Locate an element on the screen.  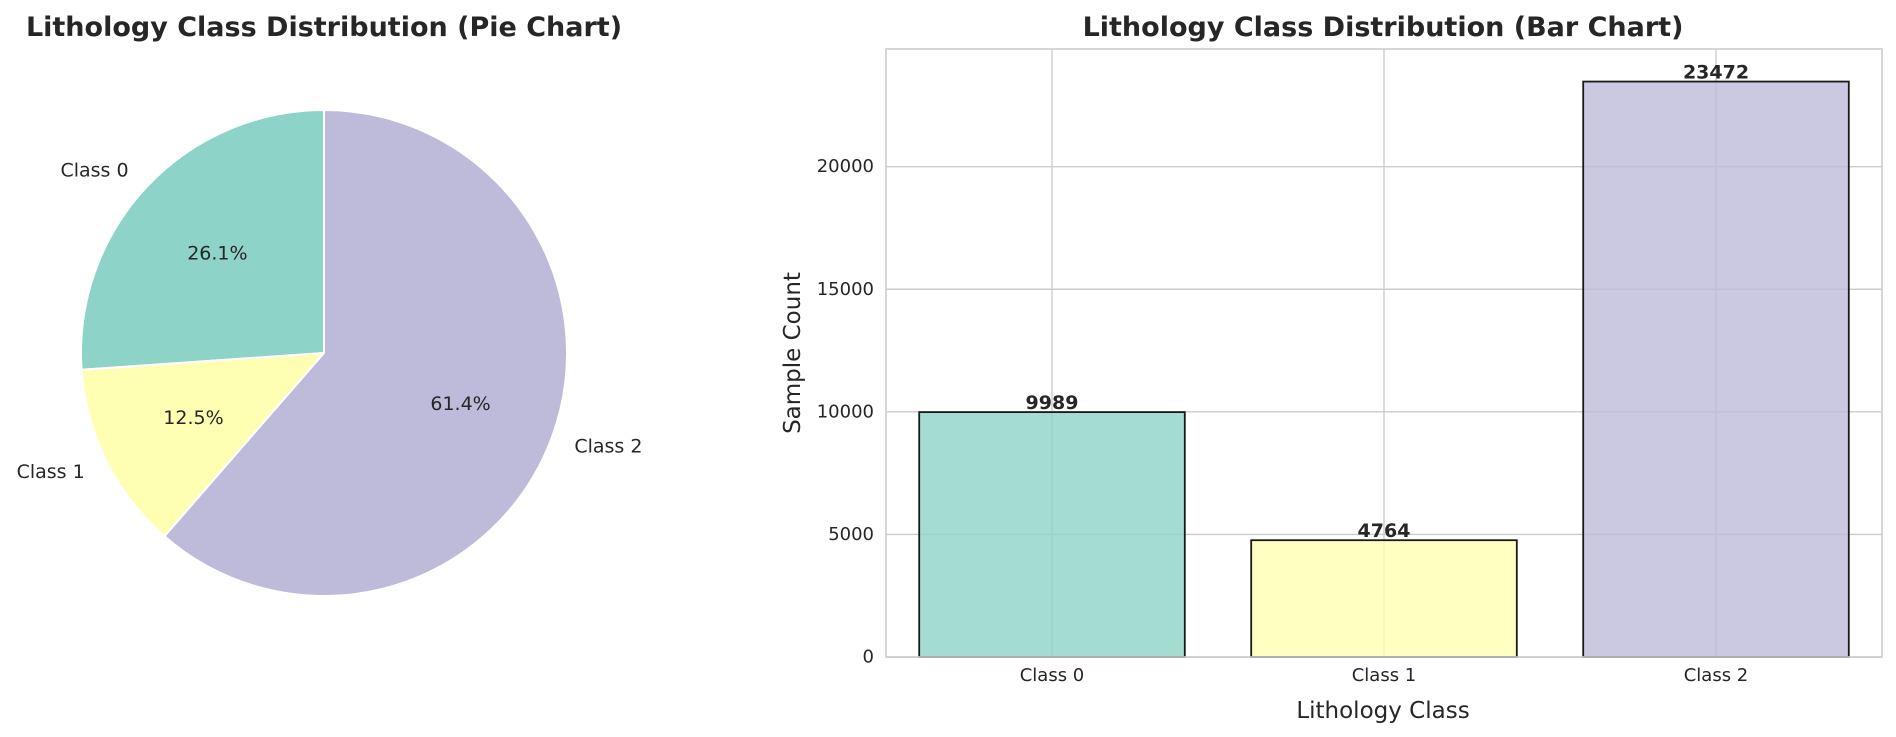
pie-labels: Class 0 26.1% Class 1 12.5% Class 2 61.4% is located at coordinates (330, 321).